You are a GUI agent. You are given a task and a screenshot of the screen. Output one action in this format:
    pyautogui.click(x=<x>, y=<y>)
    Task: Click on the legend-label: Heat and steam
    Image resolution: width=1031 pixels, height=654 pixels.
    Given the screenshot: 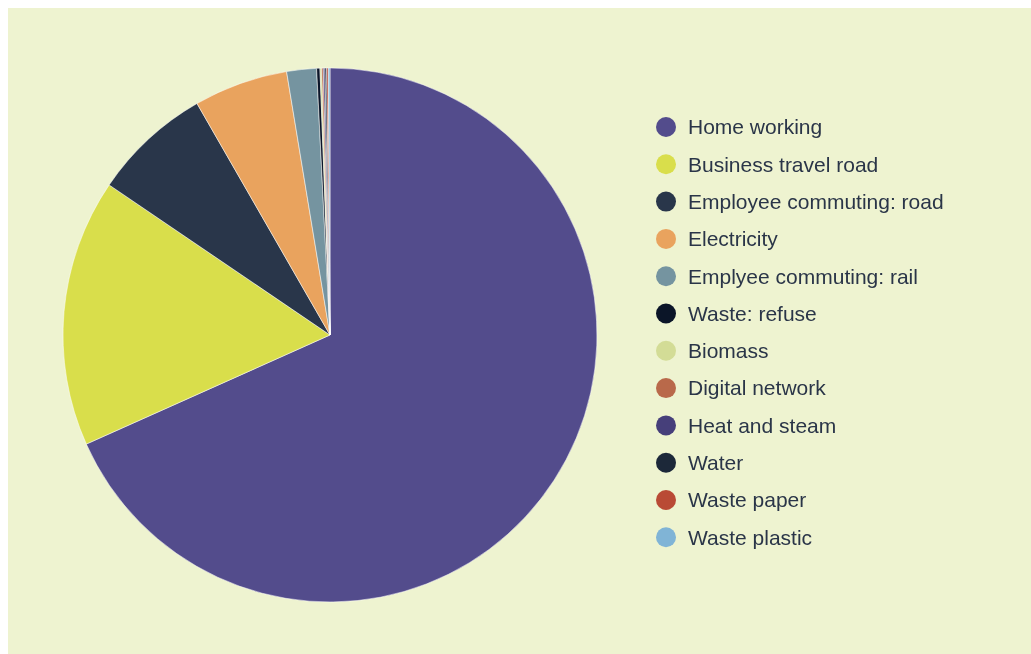 What is the action you would take?
    pyautogui.click(x=762, y=425)
    